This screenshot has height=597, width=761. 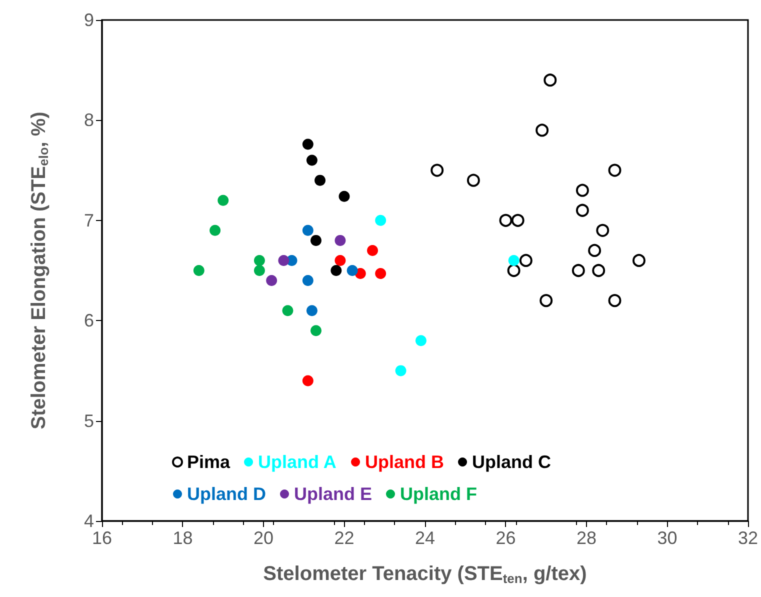 What do you see at coordinates (209, 462) in the screenshot?
I see `legend-label: Pima` at bounding box center [209, 462].